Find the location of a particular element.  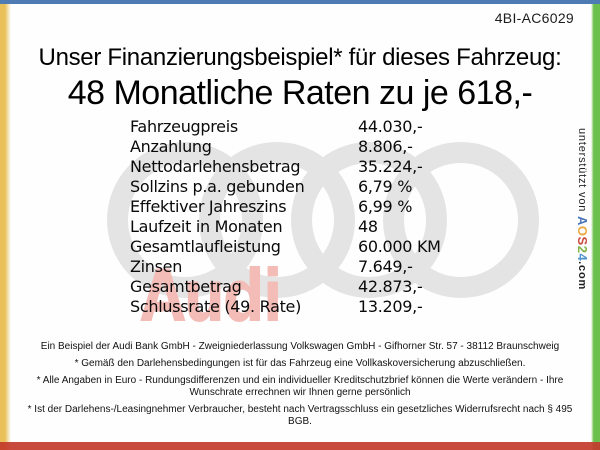

audi-text-watermark: Audi is located at coordinates (211, 296).